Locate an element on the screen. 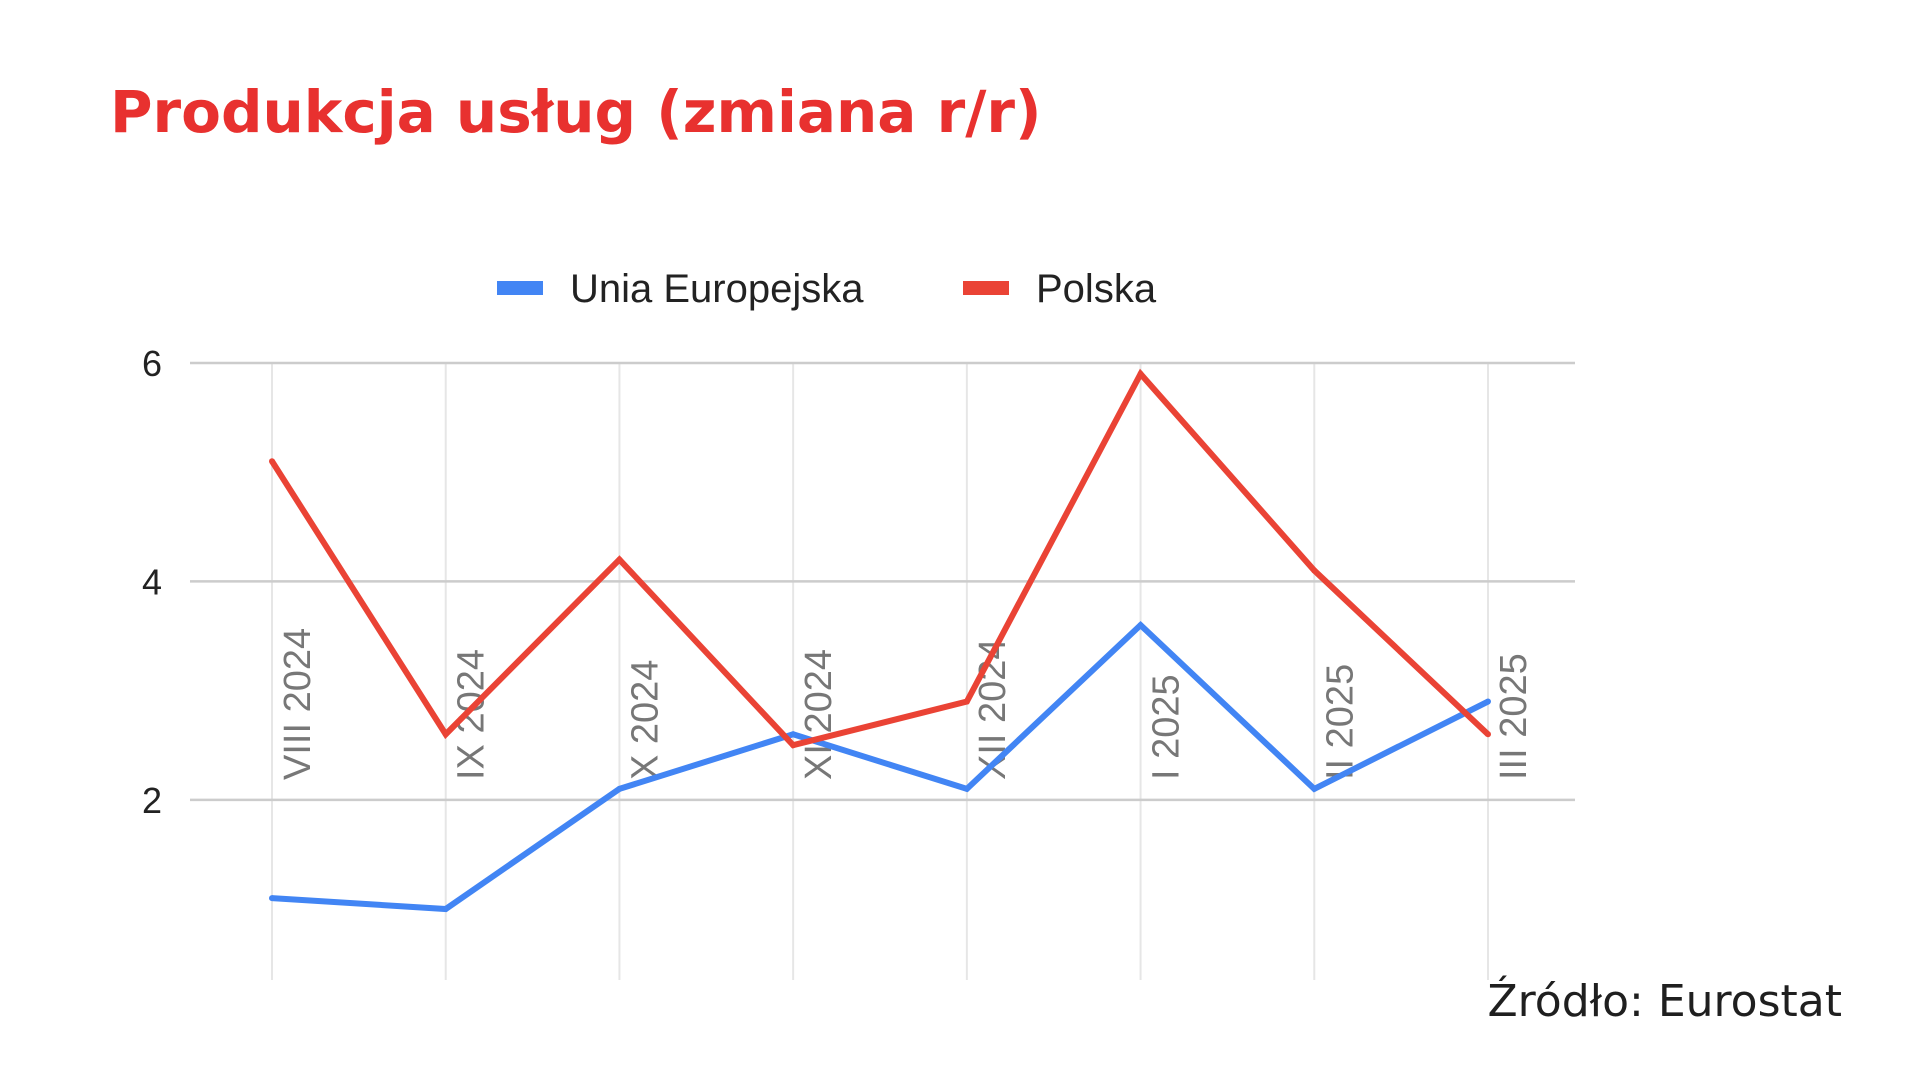 The width and height of the screenshot is (1920, 1080). legend: Unia Europejska Polska is located at coordinates (827, 289).